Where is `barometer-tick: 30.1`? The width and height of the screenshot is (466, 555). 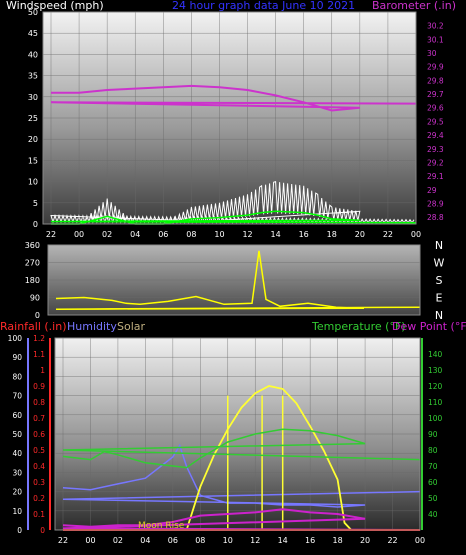 barometer-tick: 30.1 is located at coordinates (435, 39).